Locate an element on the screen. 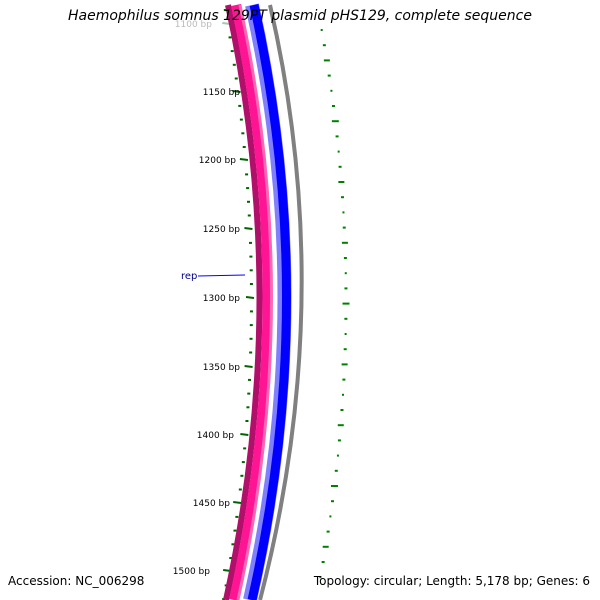 This screenshot has width=600, height=600. scale-tick-label: 1150 bp is located at coordinates (221, 93).